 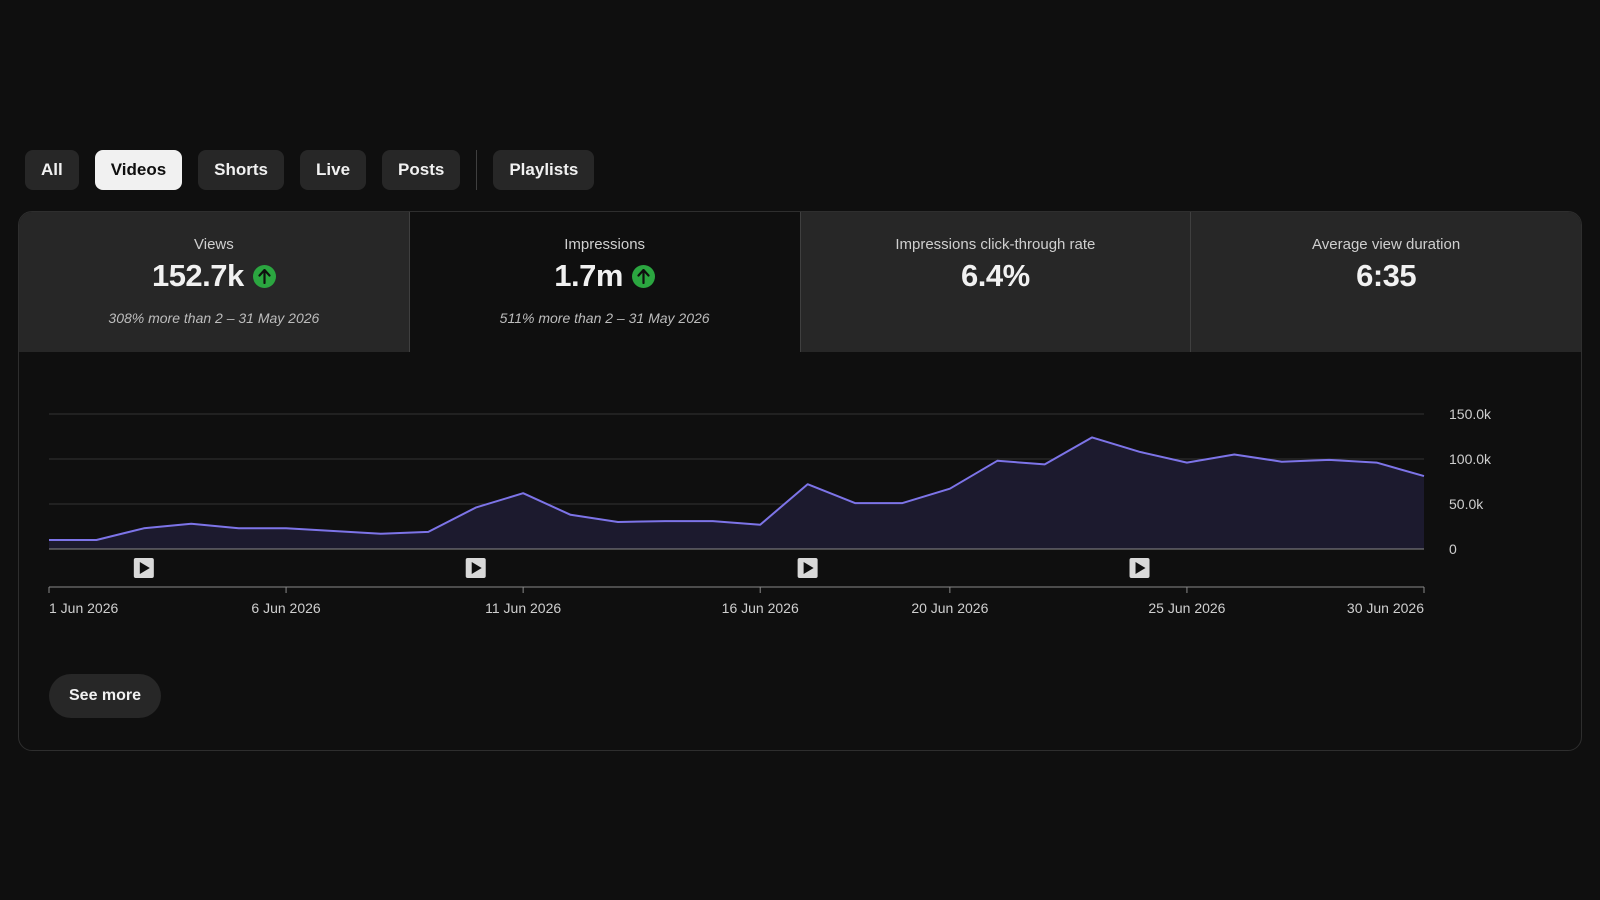 What do you see at coordinates (138, 170) in the screenshot?
I see `tab-videos: Videos` at bounding box center [138, 170].